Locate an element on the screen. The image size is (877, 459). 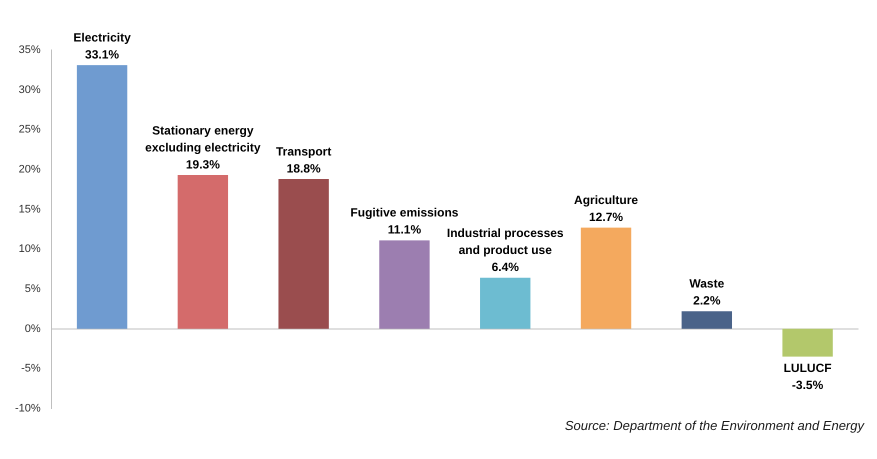
x-tick-label: Stationary energy excluding electricity is located at coordinates (203, 138).